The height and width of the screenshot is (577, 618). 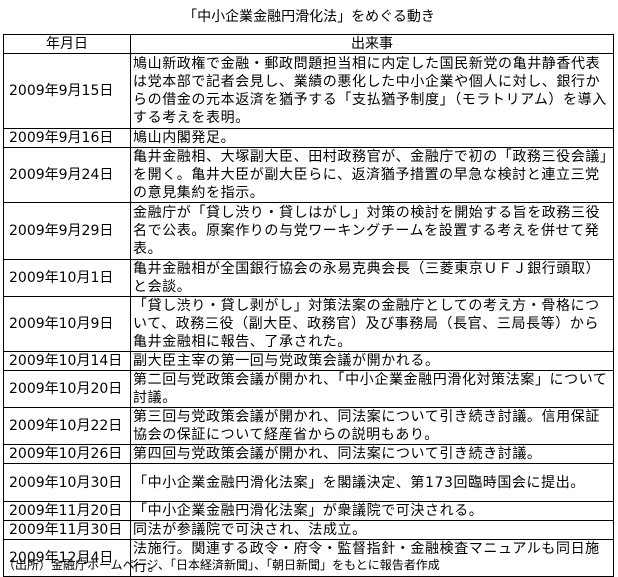 I want to click on header-cell: 出来事, so click(x=372, y=44).